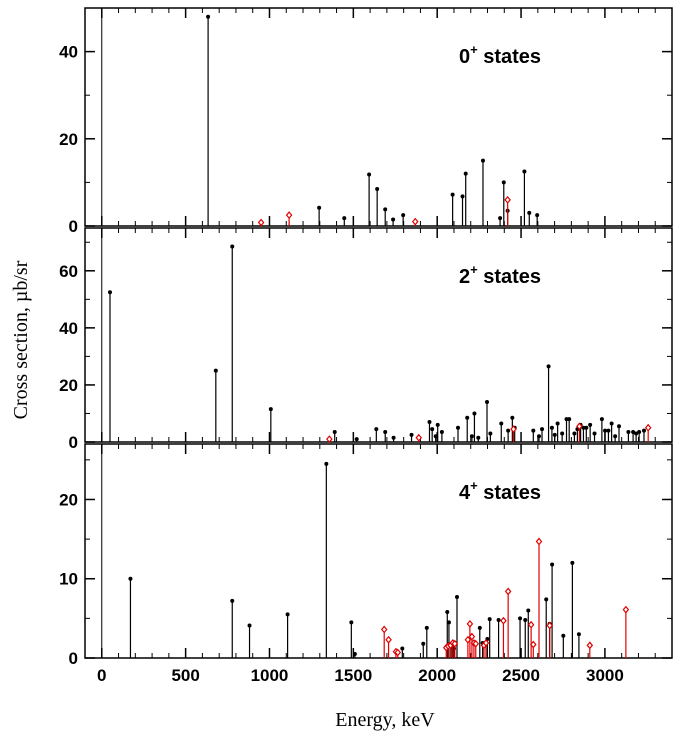 Image resolution: width=678 pixels, height=734 pixels. I want to click on panel-label: 4+ states, so click(500, 491).